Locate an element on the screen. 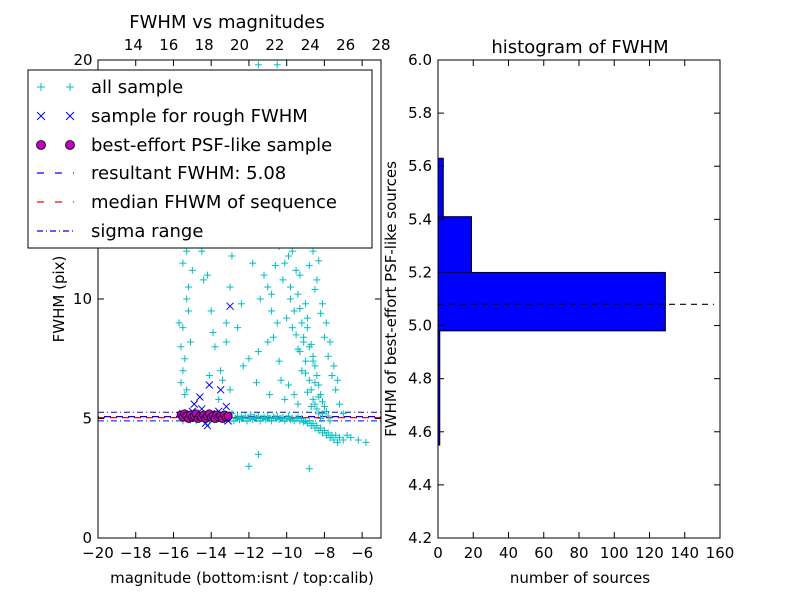  top-x-tick-label: 18 is located at coordinates (204, 45).